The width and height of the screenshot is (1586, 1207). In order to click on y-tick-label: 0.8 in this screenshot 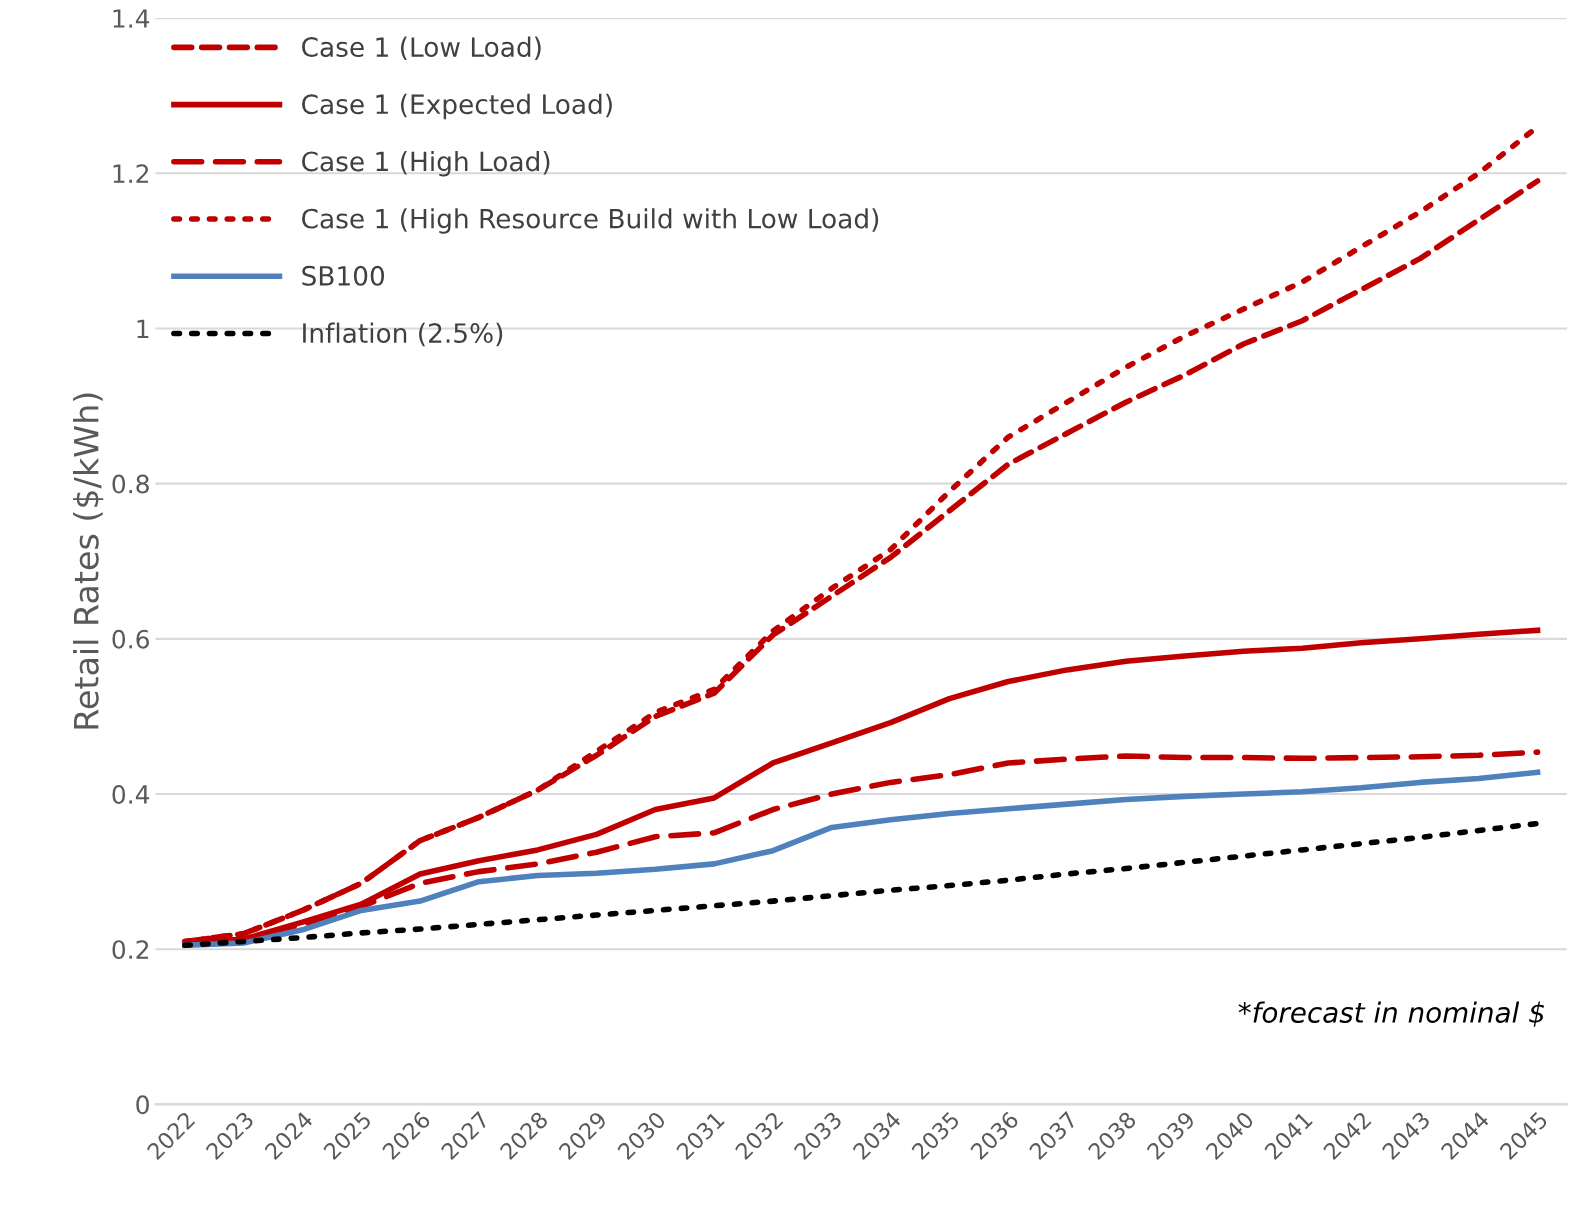, I will do `click(130, 484)`.